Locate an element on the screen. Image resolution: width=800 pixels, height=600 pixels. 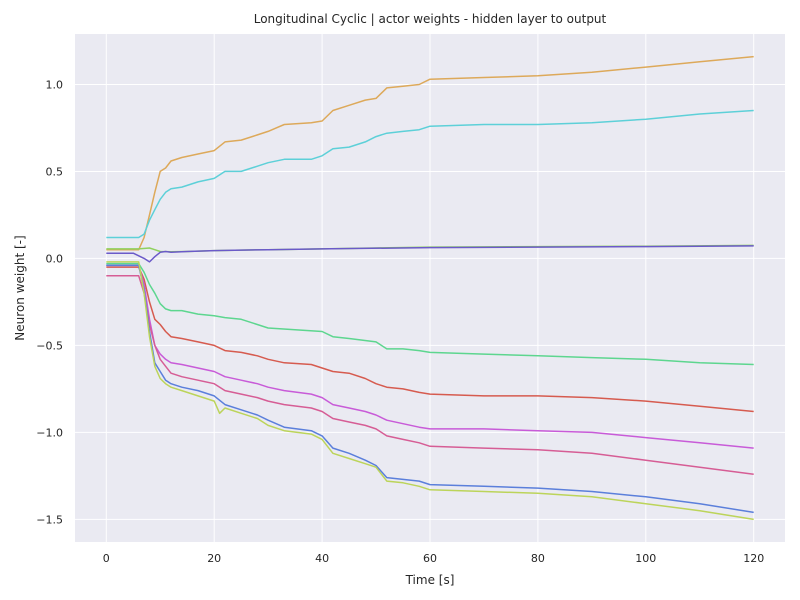
x-tick-labels: 0 20 40 60 80 100 120 is located at coordinates (433, 558).